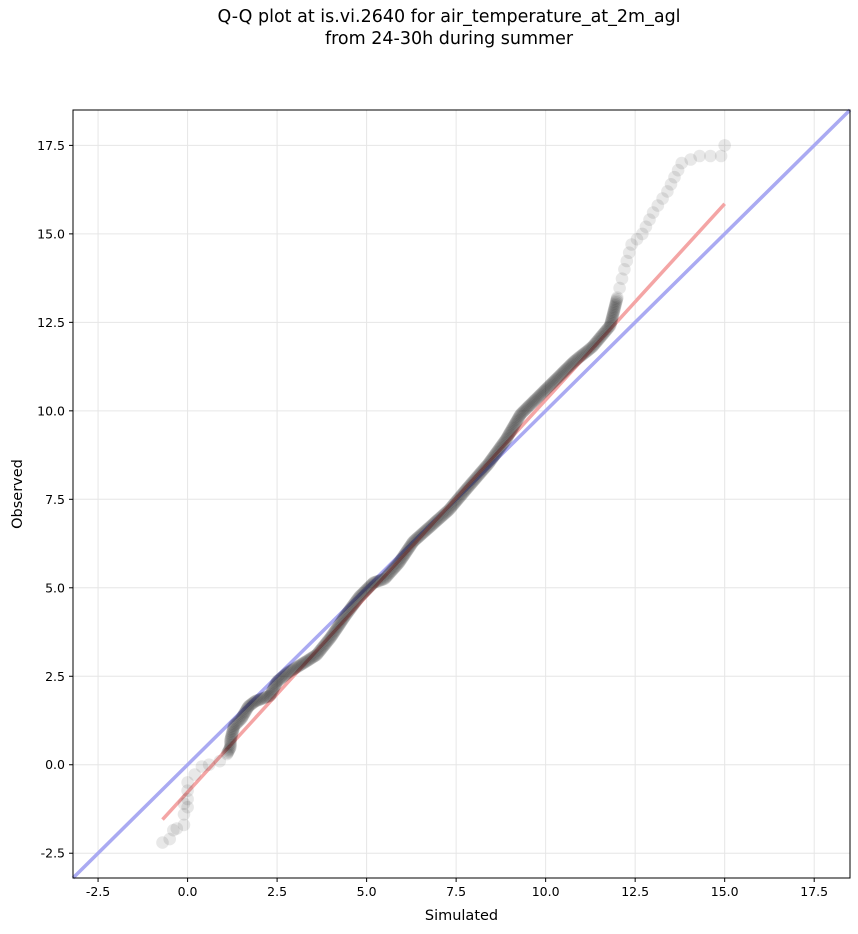 The image size is (858, 934). I want to click on y-tick-label: 12.5, so click(51, 322).